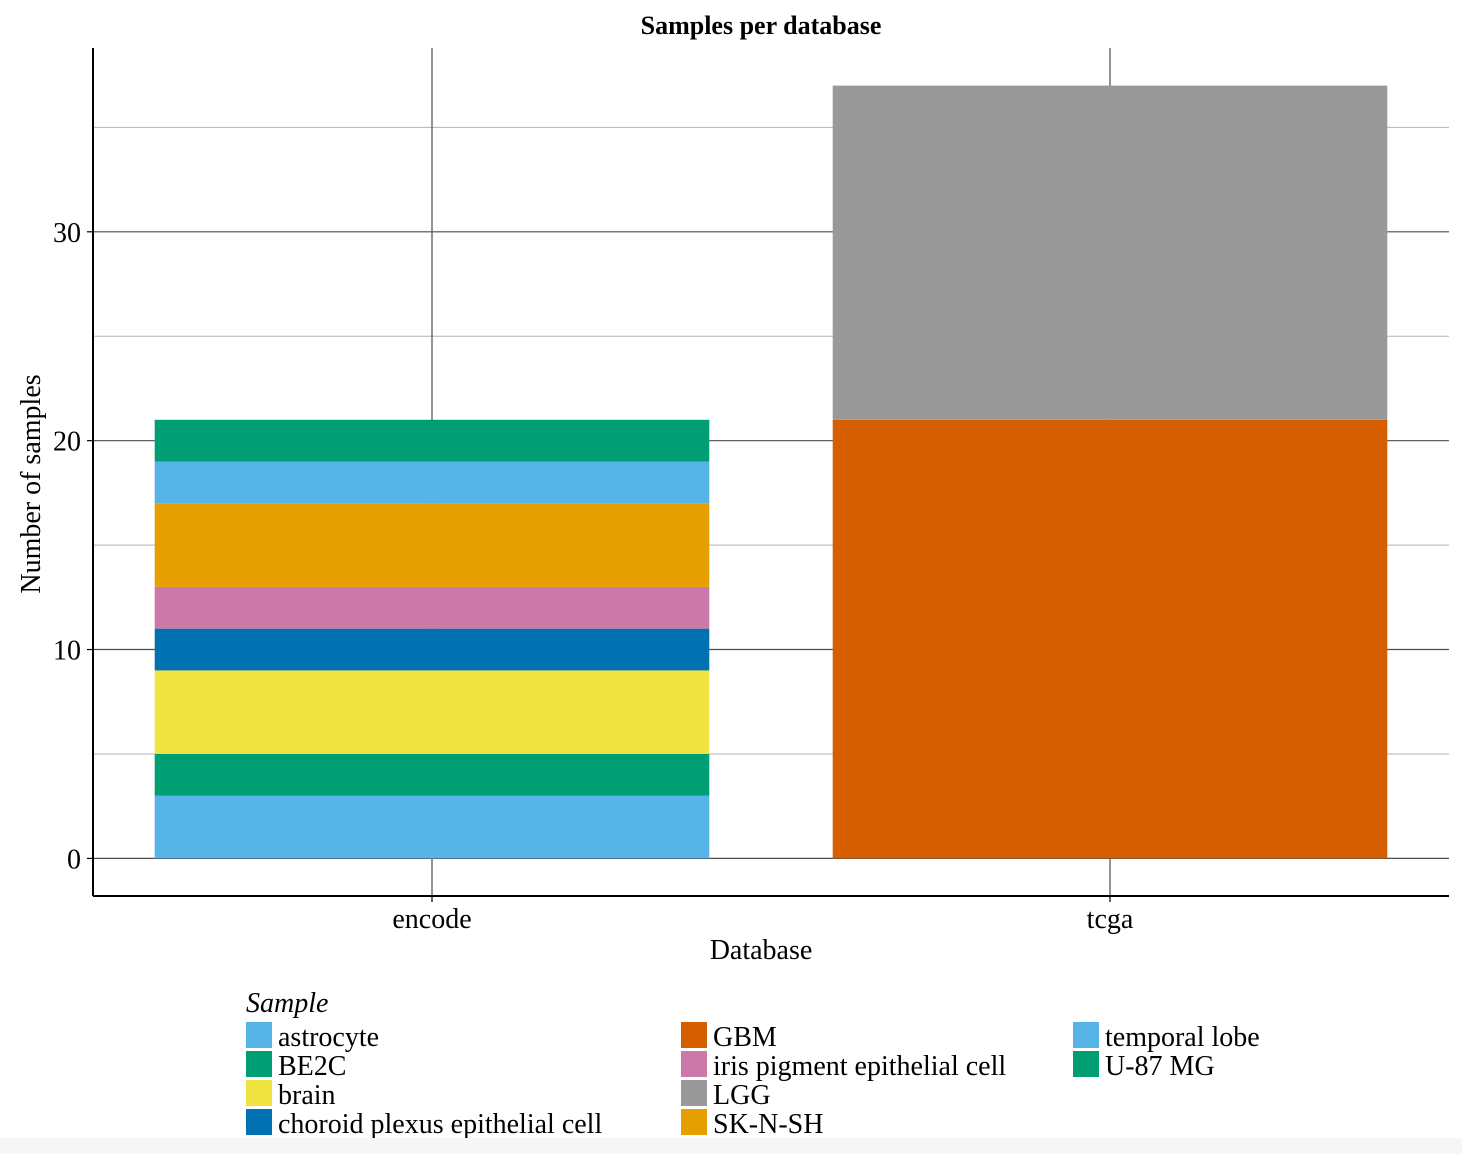 This screenshot has width=1462, height=1159. Describe the element at coordinates (432, 774) in the screenshot. I see `bar-segment-encode-be2c` at that location.